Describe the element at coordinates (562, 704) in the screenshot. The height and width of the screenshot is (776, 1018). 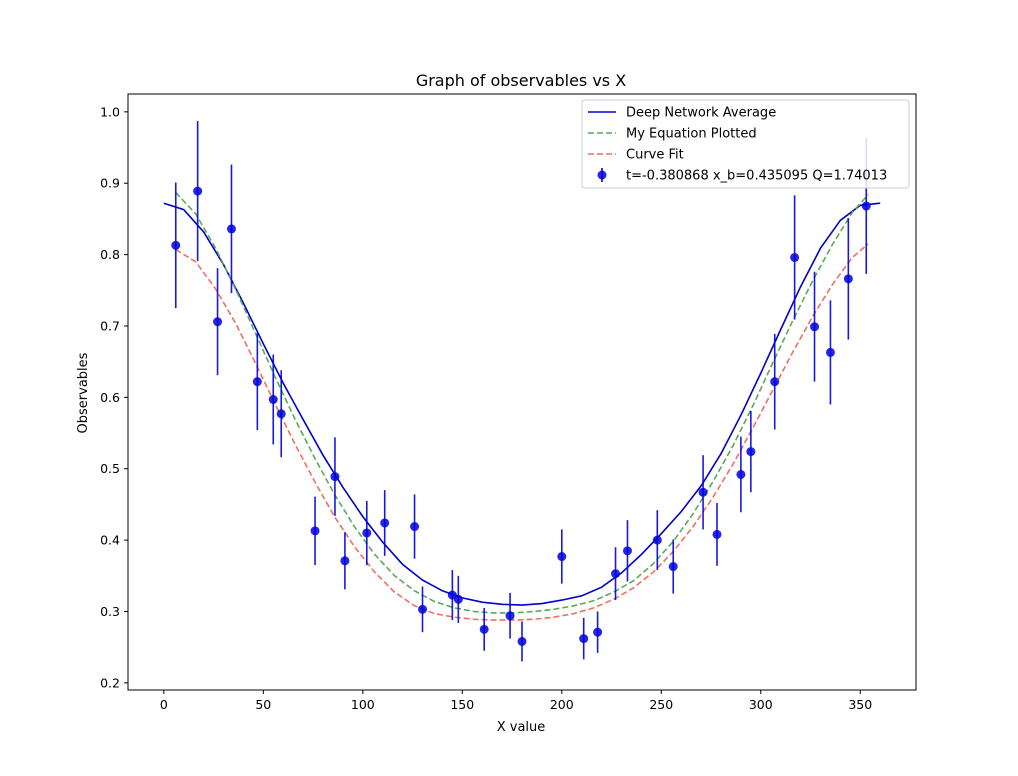
I see `x-tick-label: 200` at that location.